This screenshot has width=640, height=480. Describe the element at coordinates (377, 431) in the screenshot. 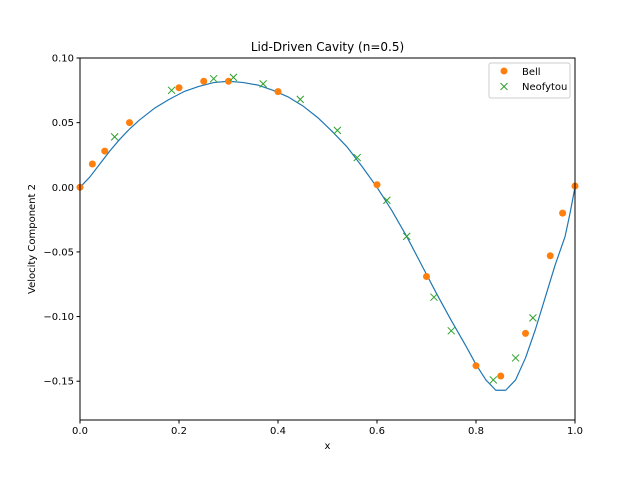

I see `x-tick-label: 0.6` at that location.